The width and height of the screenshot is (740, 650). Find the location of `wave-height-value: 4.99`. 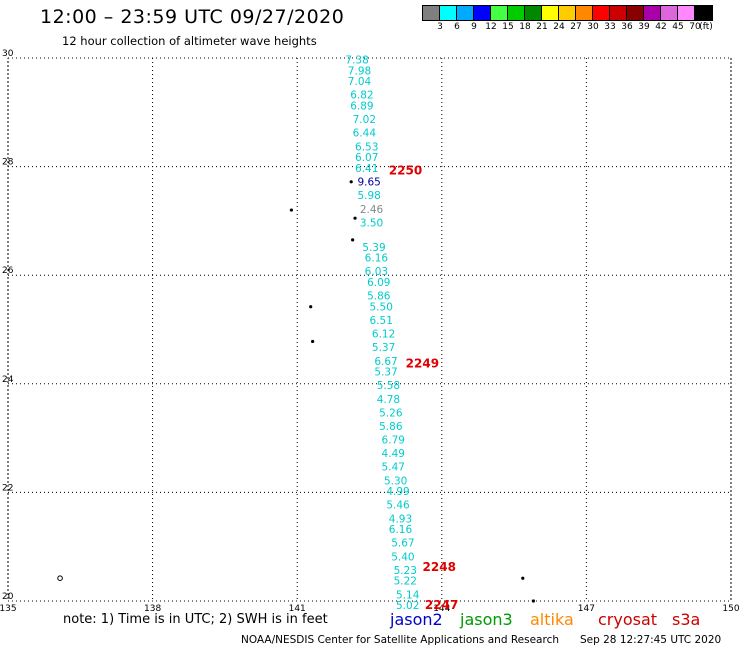

wave-height-value: 4.99 is located at coordinates (397, 492).